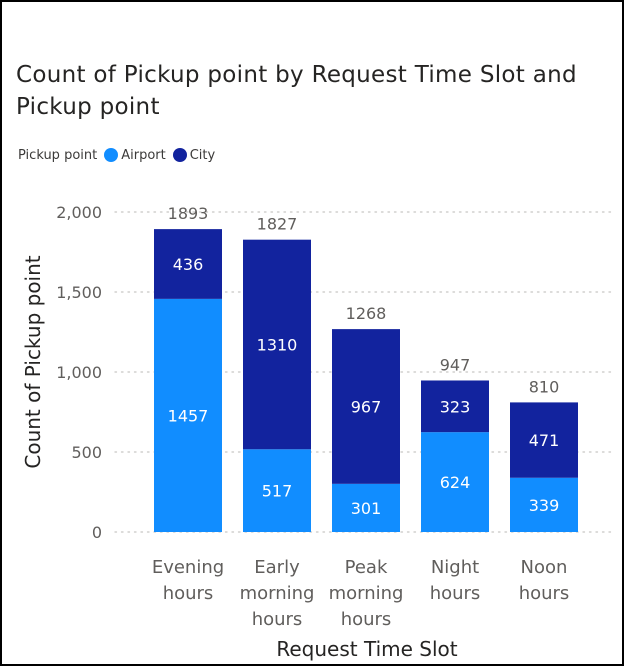 The image size is (624, 666). What do you see at coordinates (188, 213) in the screenshot?
I see `total-label: 1893` at bounding box center [188, 213].